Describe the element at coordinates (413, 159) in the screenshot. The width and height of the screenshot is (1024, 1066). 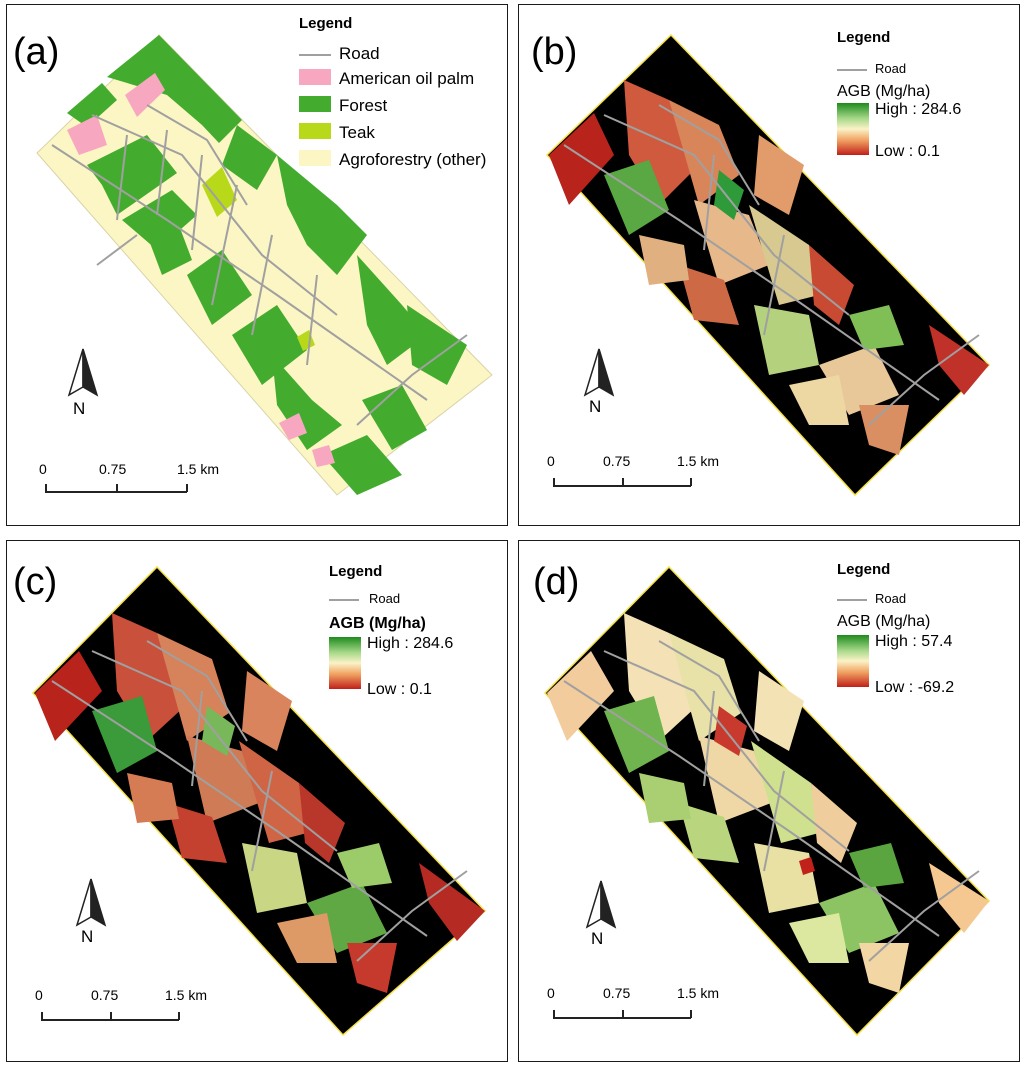
I see `legend-agroforestry-label: Agroforestry (other)` at that location.